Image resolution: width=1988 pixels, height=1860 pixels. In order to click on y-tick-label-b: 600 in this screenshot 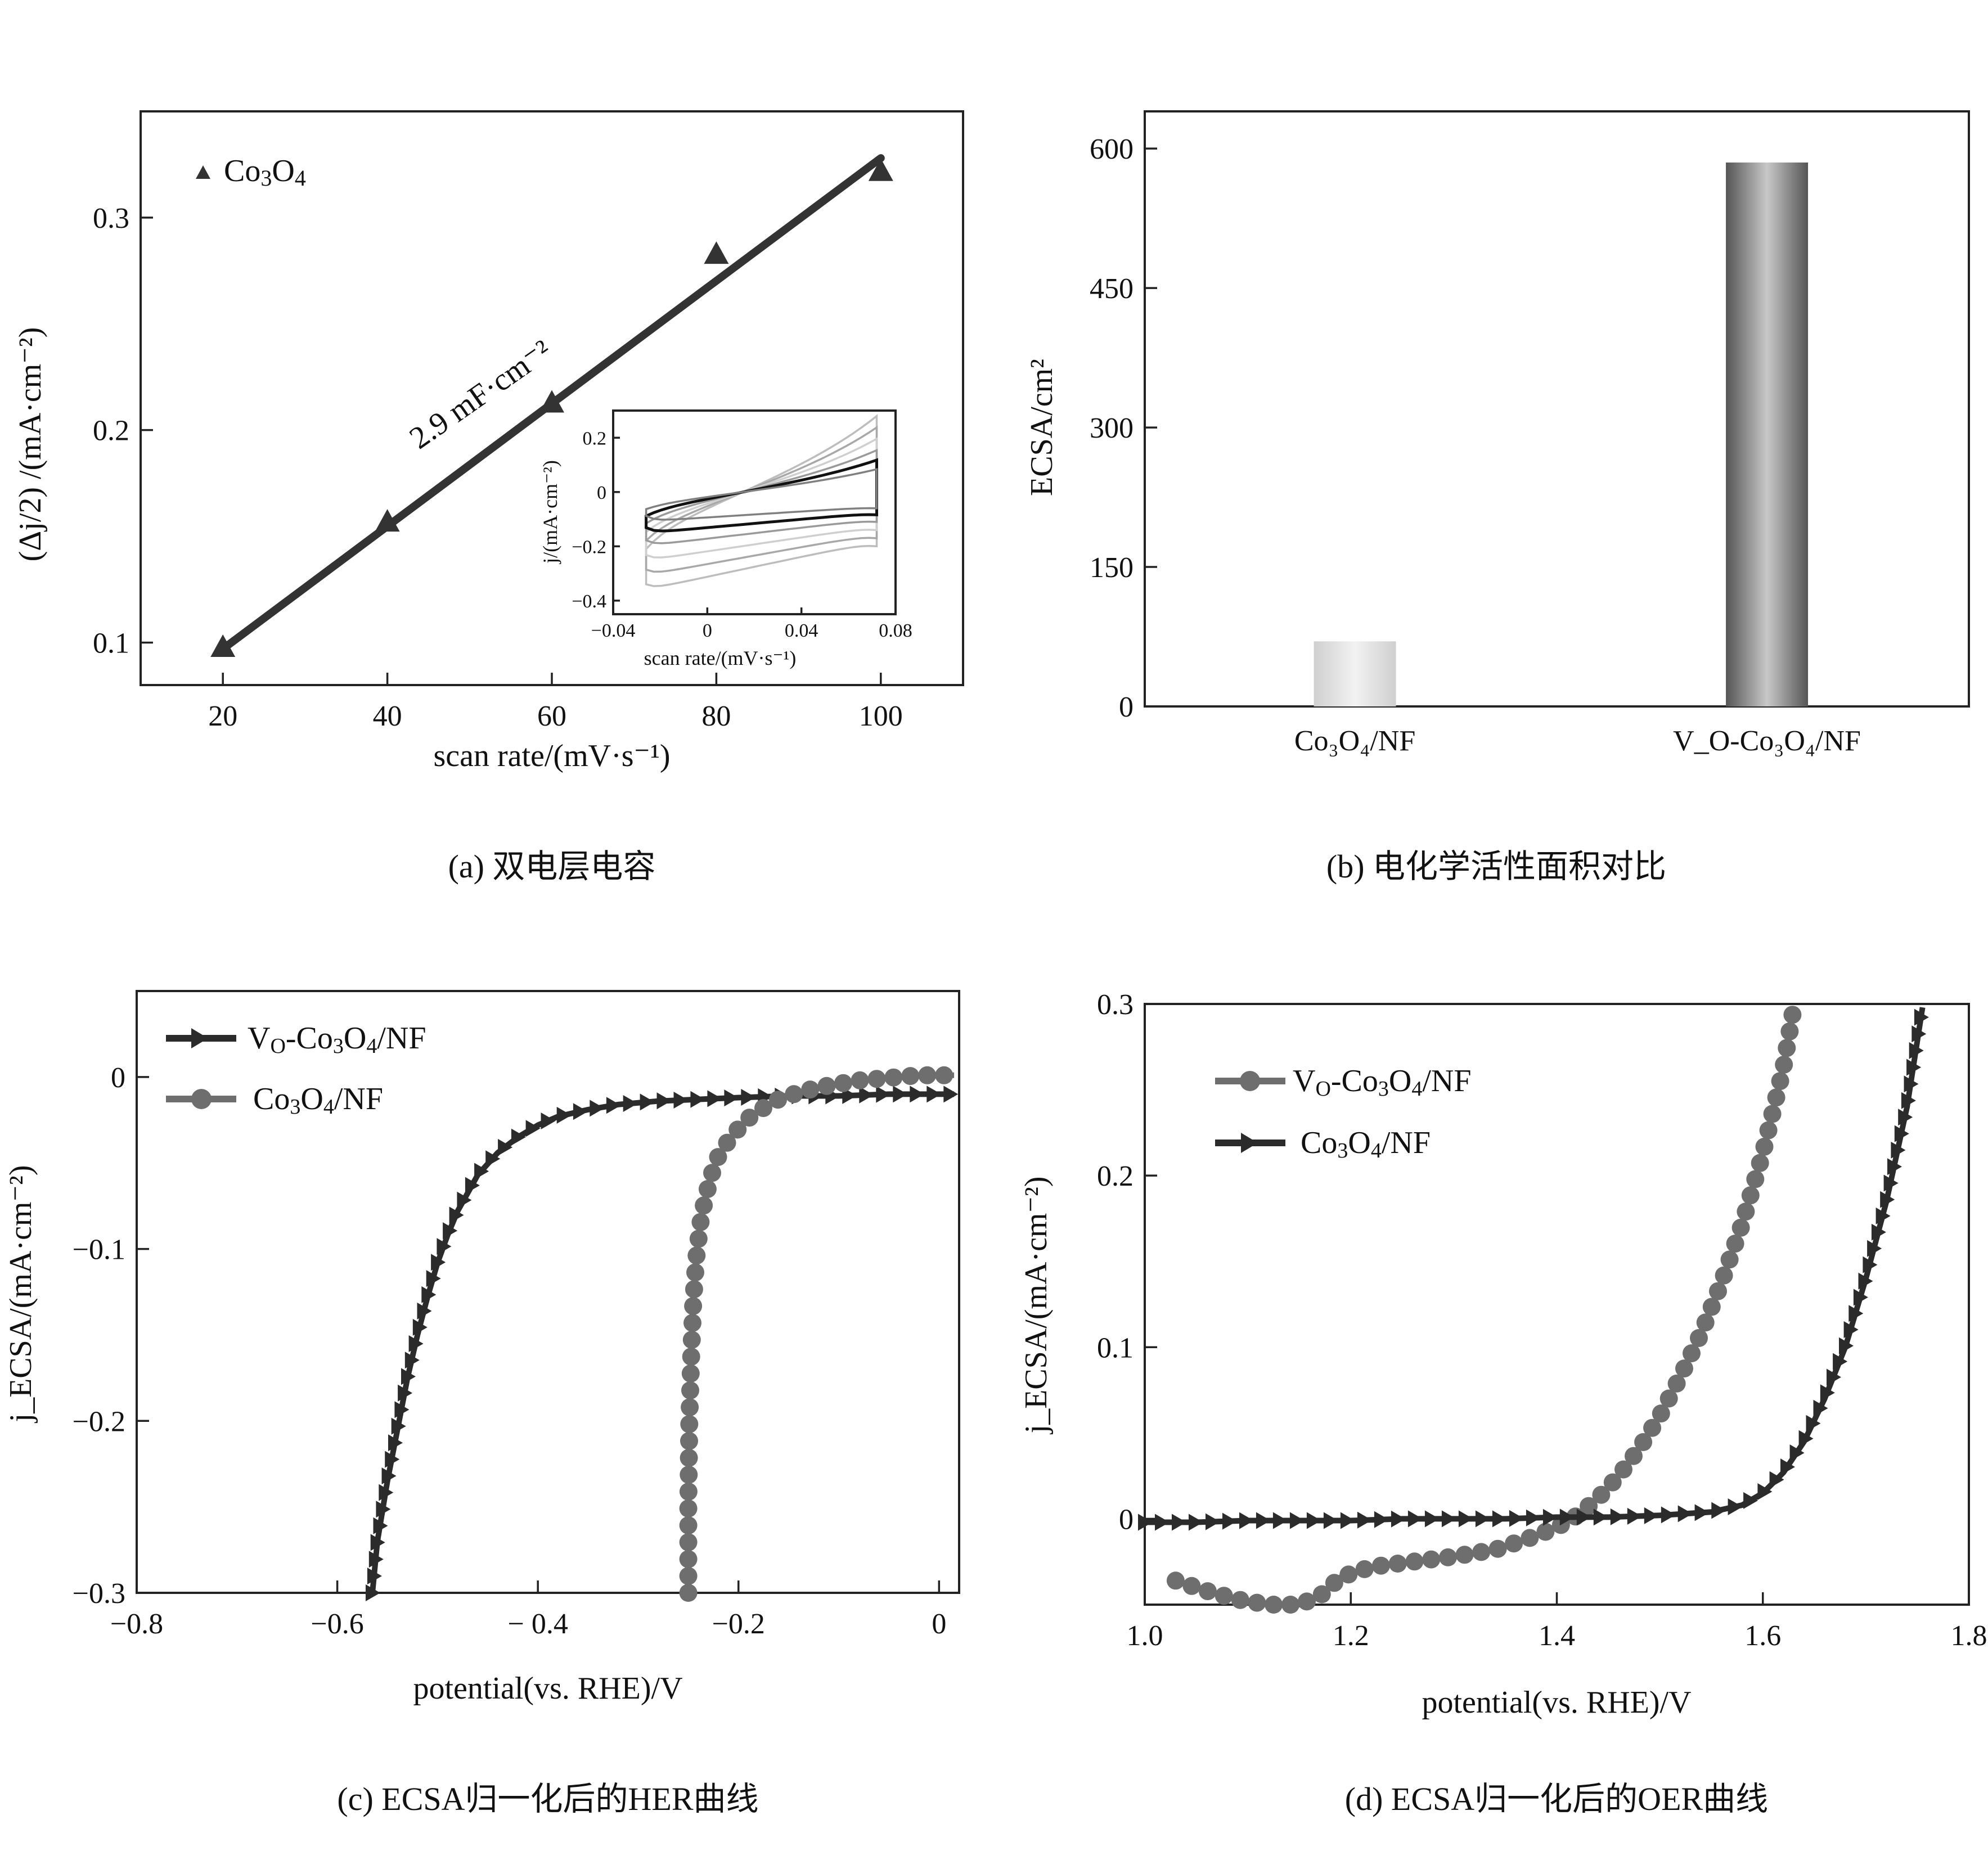, I will do `click(1112, 149)`.